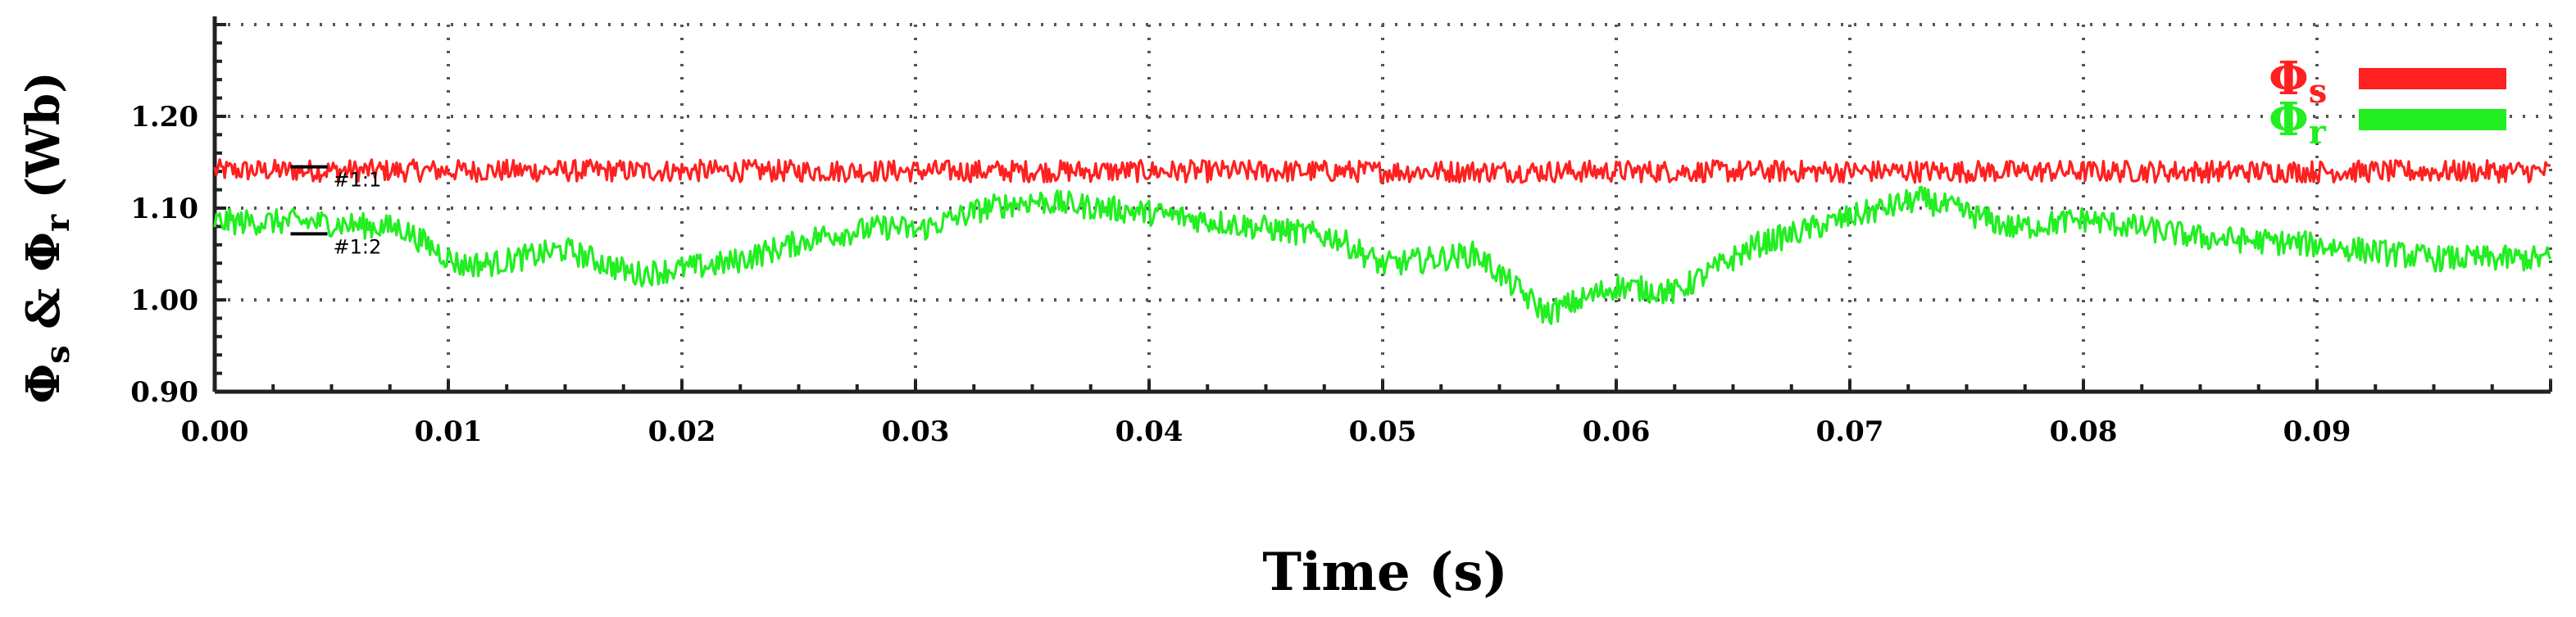  I want to click on x-tick-label-5: 0.05, so click(1383, 432).